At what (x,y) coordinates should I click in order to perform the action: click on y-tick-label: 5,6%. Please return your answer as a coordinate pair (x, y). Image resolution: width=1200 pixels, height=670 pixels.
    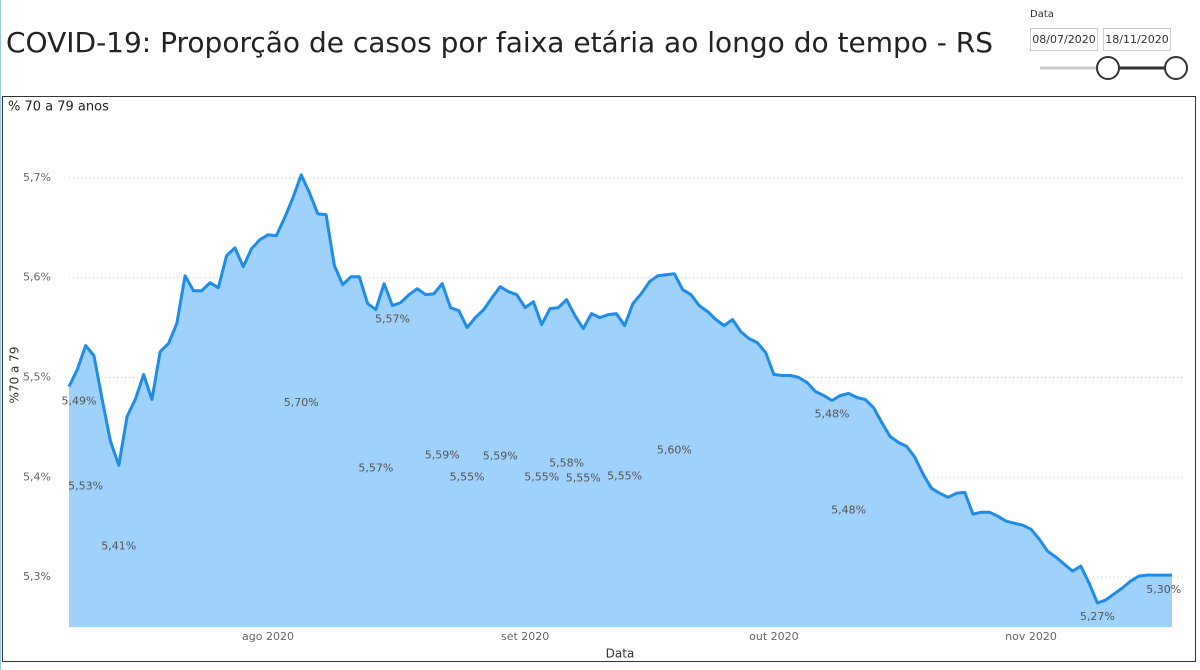
    Looking at the image, I should click on (37, 277).